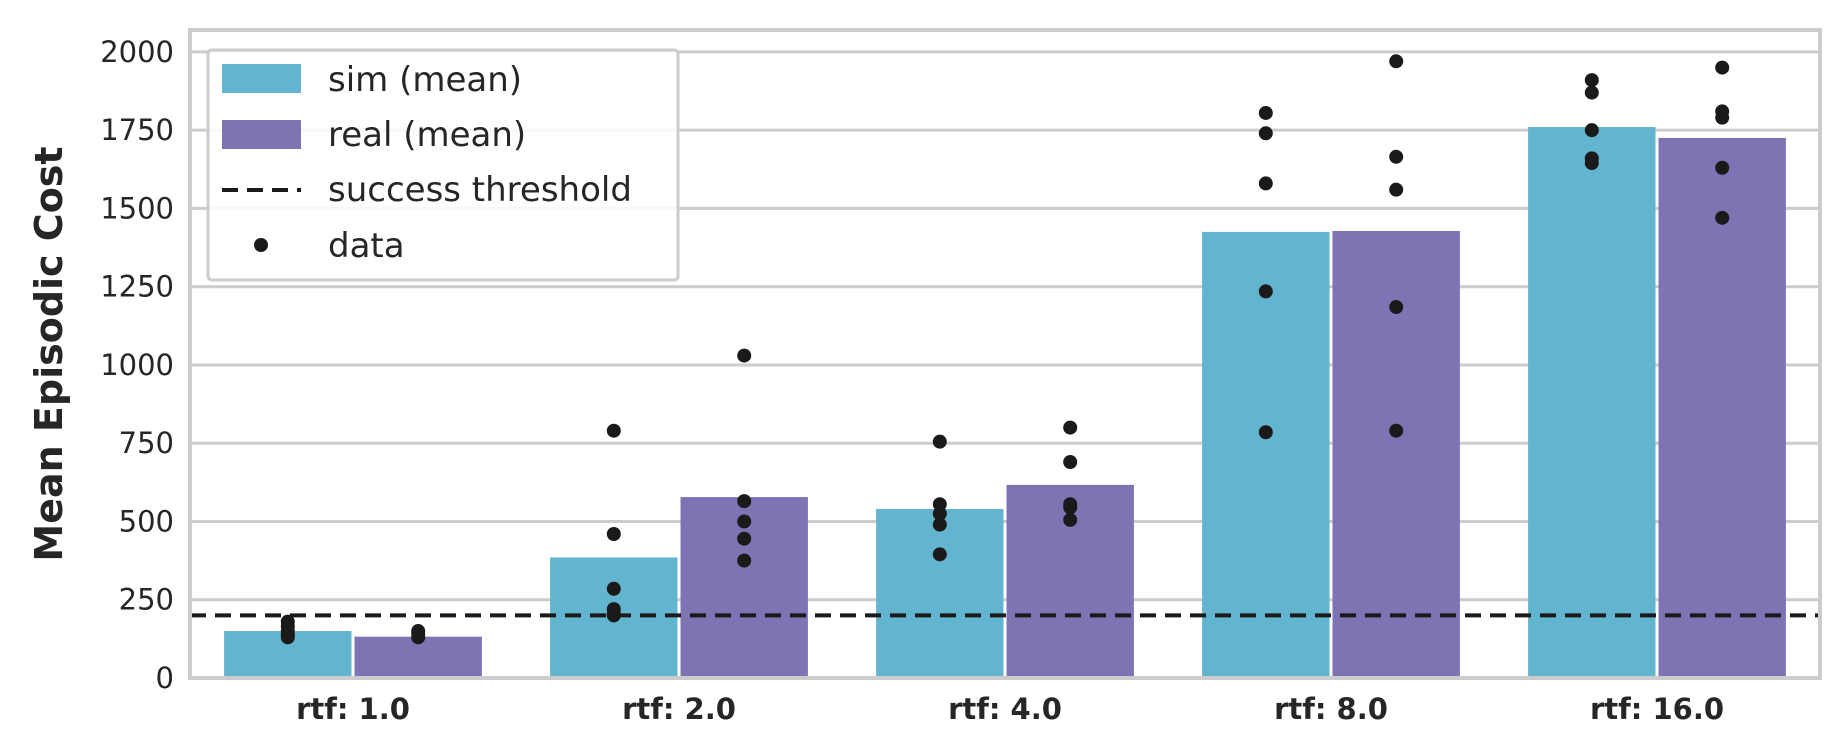 The image size is (1846, 756). What do you see at coordinates (146, 443) in the screenshot?
I see `y-tick-label: 750` at bounding box center [146, 443].